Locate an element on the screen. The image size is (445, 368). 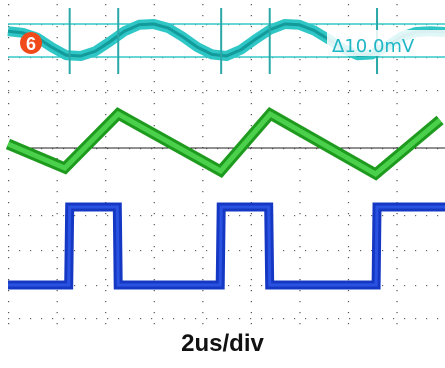
delta-readout-bg is located at coordinates (386, 43).